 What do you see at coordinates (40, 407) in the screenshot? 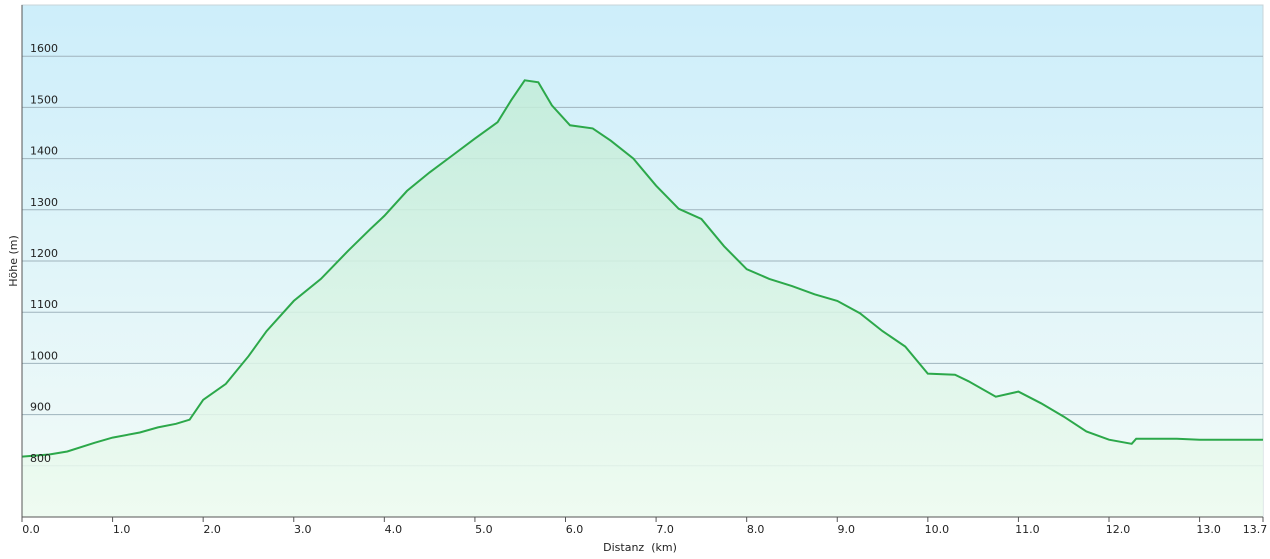
I see `y-tick-label: 900` at bounding box center [40, 407].